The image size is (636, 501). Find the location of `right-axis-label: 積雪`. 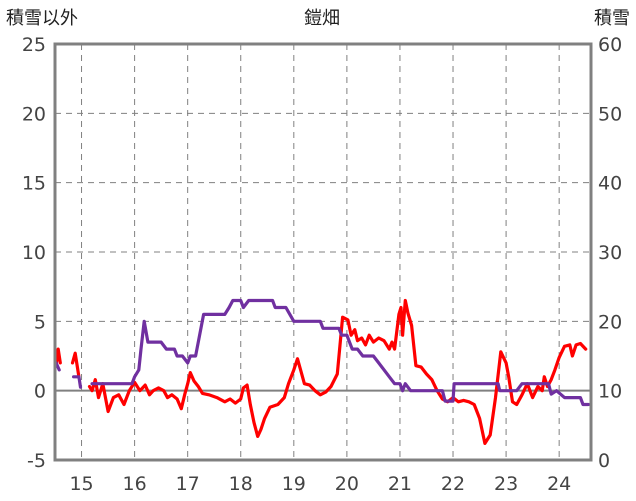

right-axis-label: 積雪 is located at coordinates (612, 18).